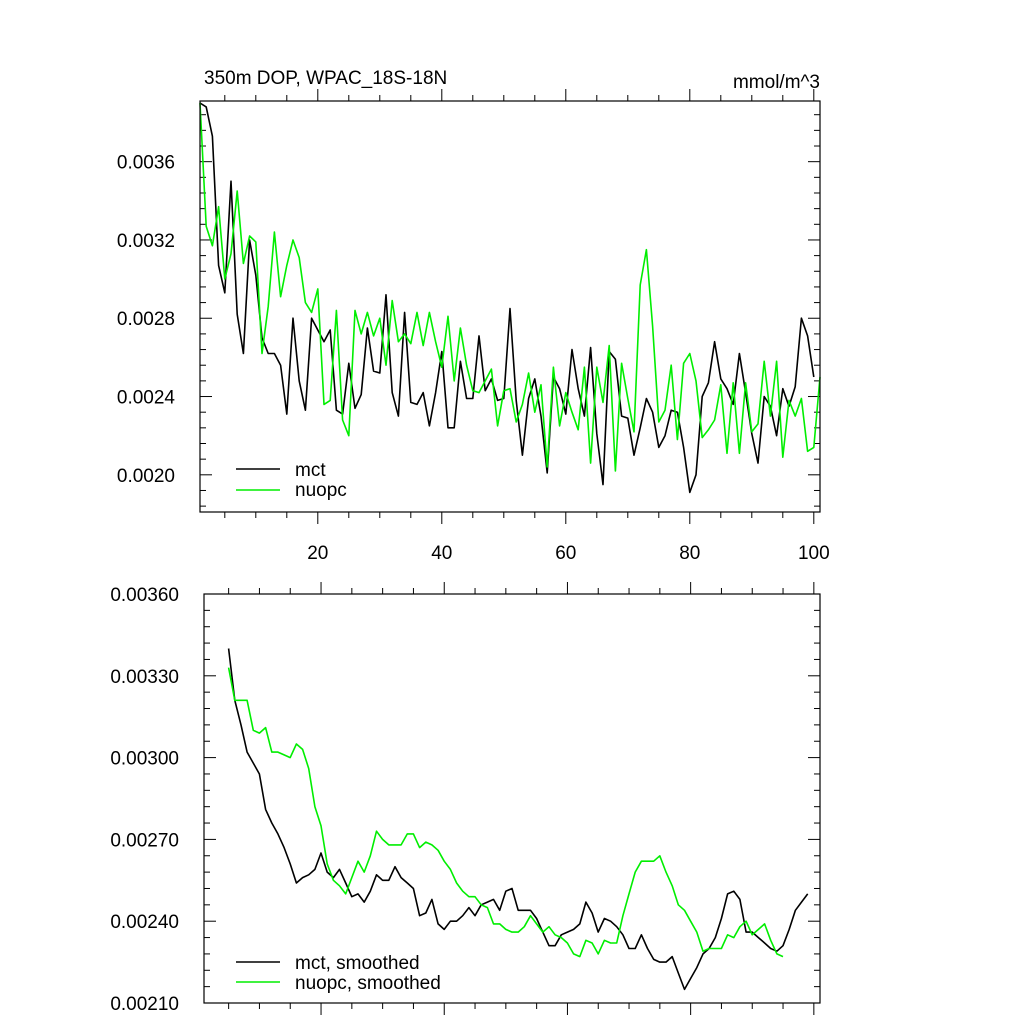 The height and width of the screenshot is (1024, 1024). I want to click on x-tick-label: 20, so click(317, 553).